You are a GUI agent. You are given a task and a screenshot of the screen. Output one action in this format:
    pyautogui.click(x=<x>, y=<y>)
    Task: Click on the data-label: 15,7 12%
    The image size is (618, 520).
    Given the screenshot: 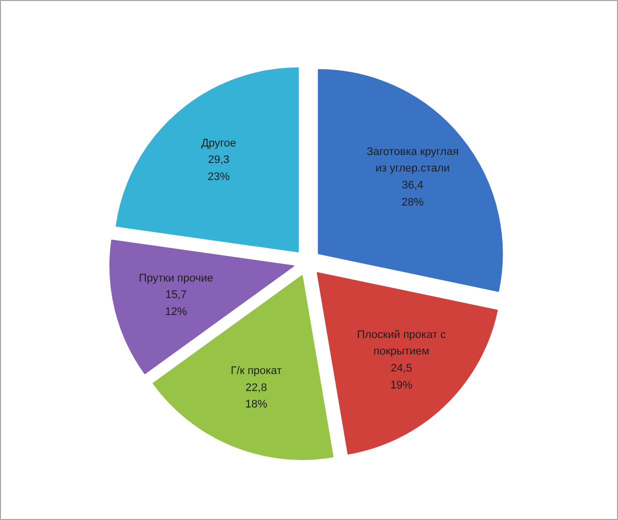 What is the action you would take?
    pyautogui.click(x=176, y=303)
    